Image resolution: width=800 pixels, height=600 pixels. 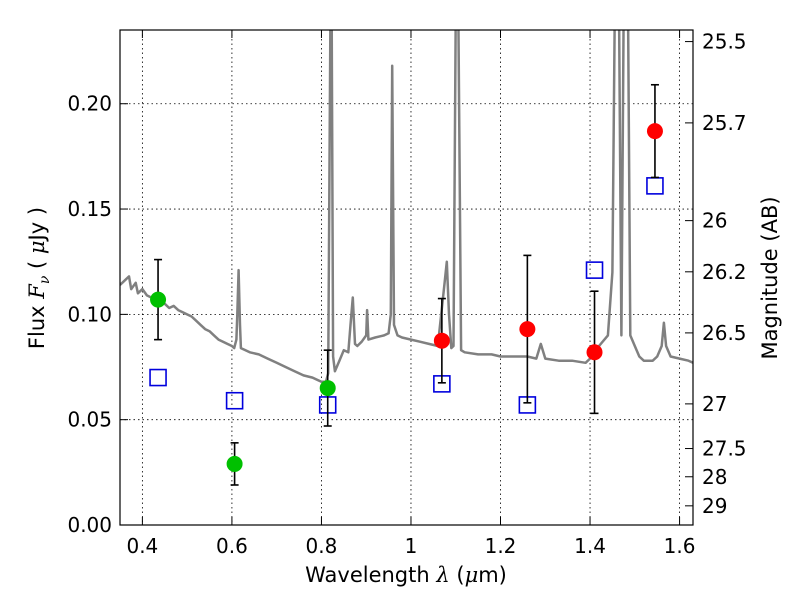 What do you see at coordinates (89, 104) in the screenshot?
I see `y-tick-label: 0.20` at bounding box center [89, 104].